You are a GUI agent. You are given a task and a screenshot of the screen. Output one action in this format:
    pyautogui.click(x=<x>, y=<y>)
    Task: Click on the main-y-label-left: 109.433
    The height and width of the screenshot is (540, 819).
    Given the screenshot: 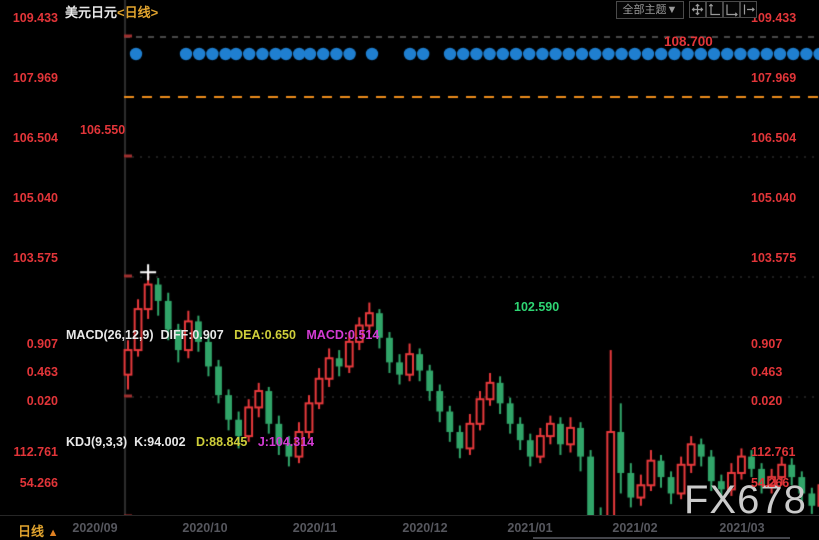 What is the action you would take?
    pyautogui.click(x=35, y=18)
    